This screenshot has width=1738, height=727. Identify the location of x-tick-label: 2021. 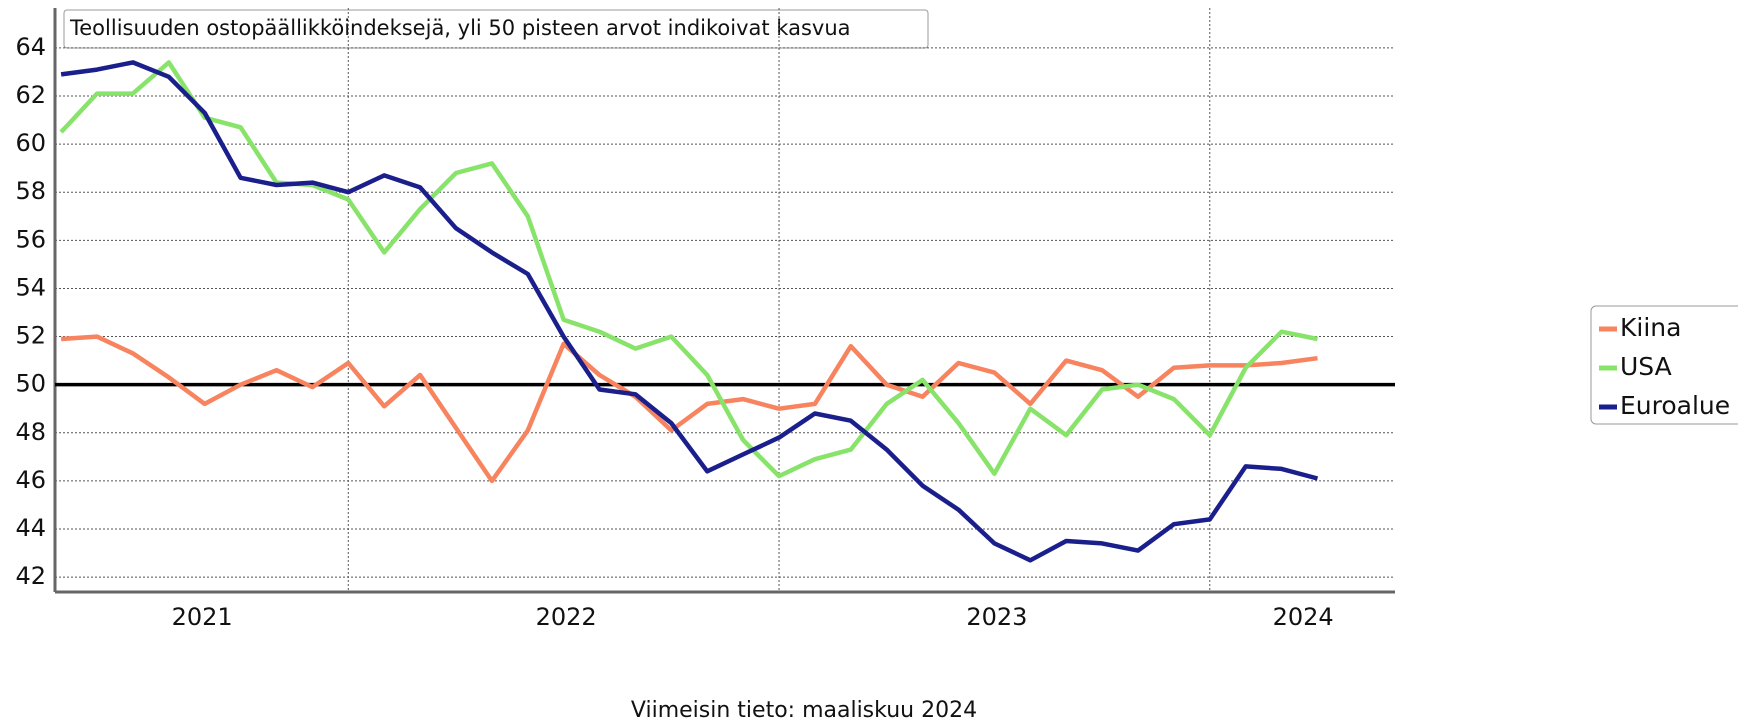
(202, 617).